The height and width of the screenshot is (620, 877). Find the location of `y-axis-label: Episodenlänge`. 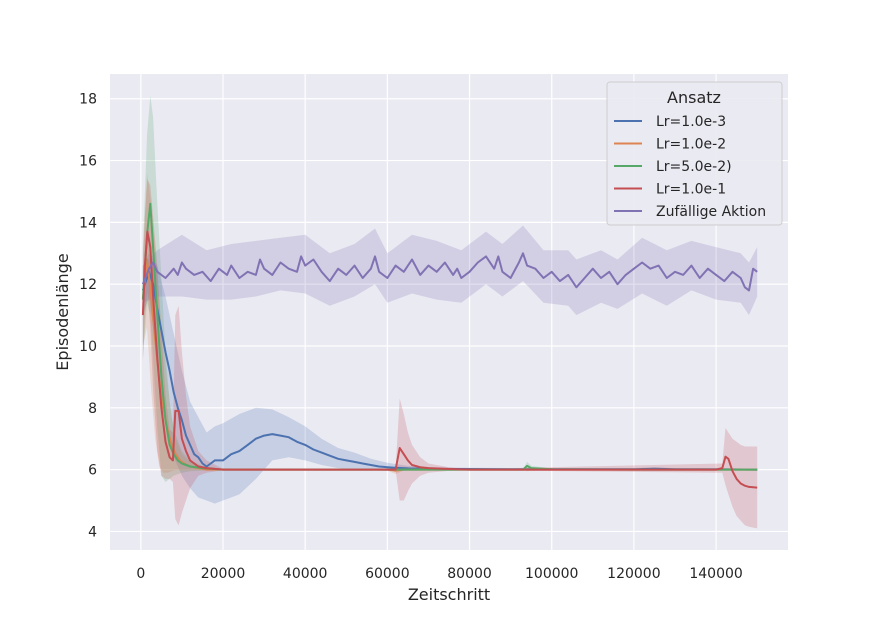

y-axis-label: Episodenlänge is located at coordinates (62, 311).